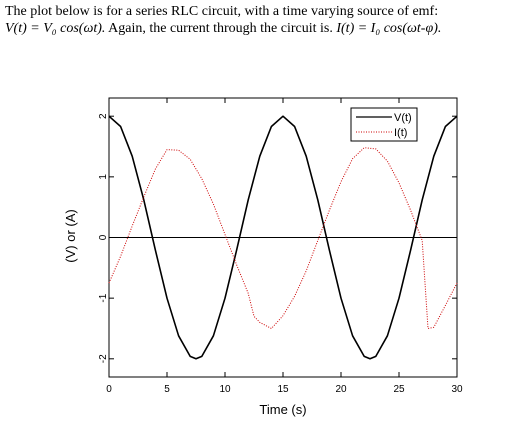 Image resolution: width=513 pixels, height=432 pixels. I want to click on y-tick-label-0: 0, so click(103, 237).